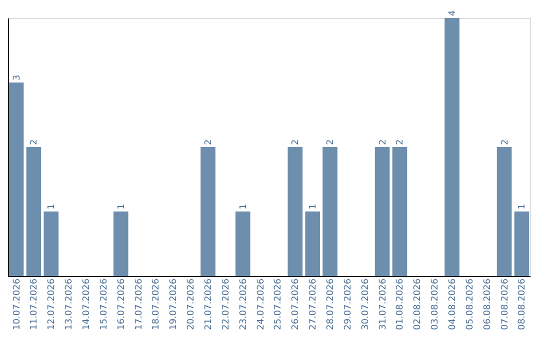 This screenshot has height=340, width=540. Describe the element at coordinates (279, 304) in the screenshot. I see `x-tick-label: 25.07.2026` at that location.